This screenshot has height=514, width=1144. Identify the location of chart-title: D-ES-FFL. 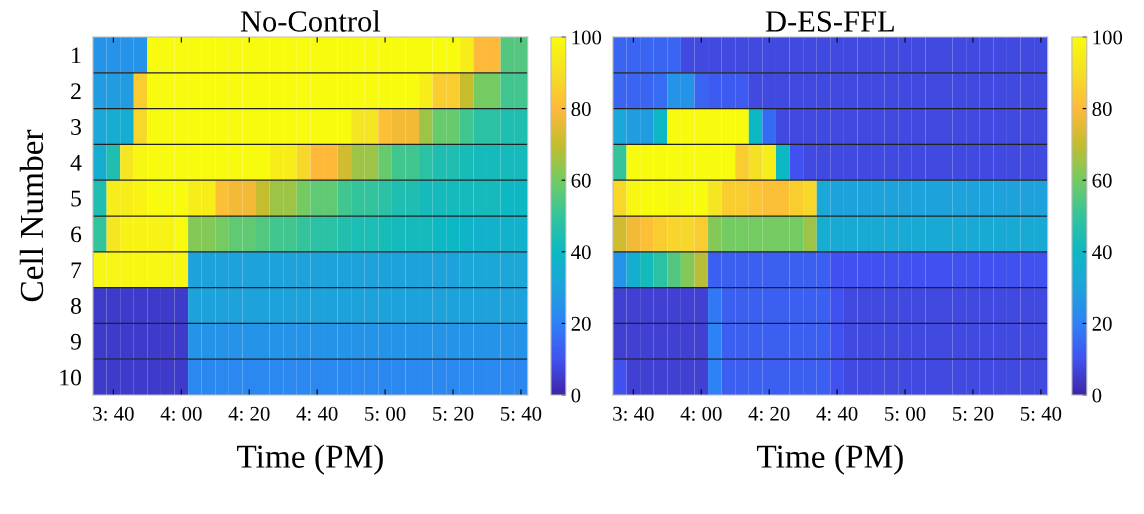
(829, 21).